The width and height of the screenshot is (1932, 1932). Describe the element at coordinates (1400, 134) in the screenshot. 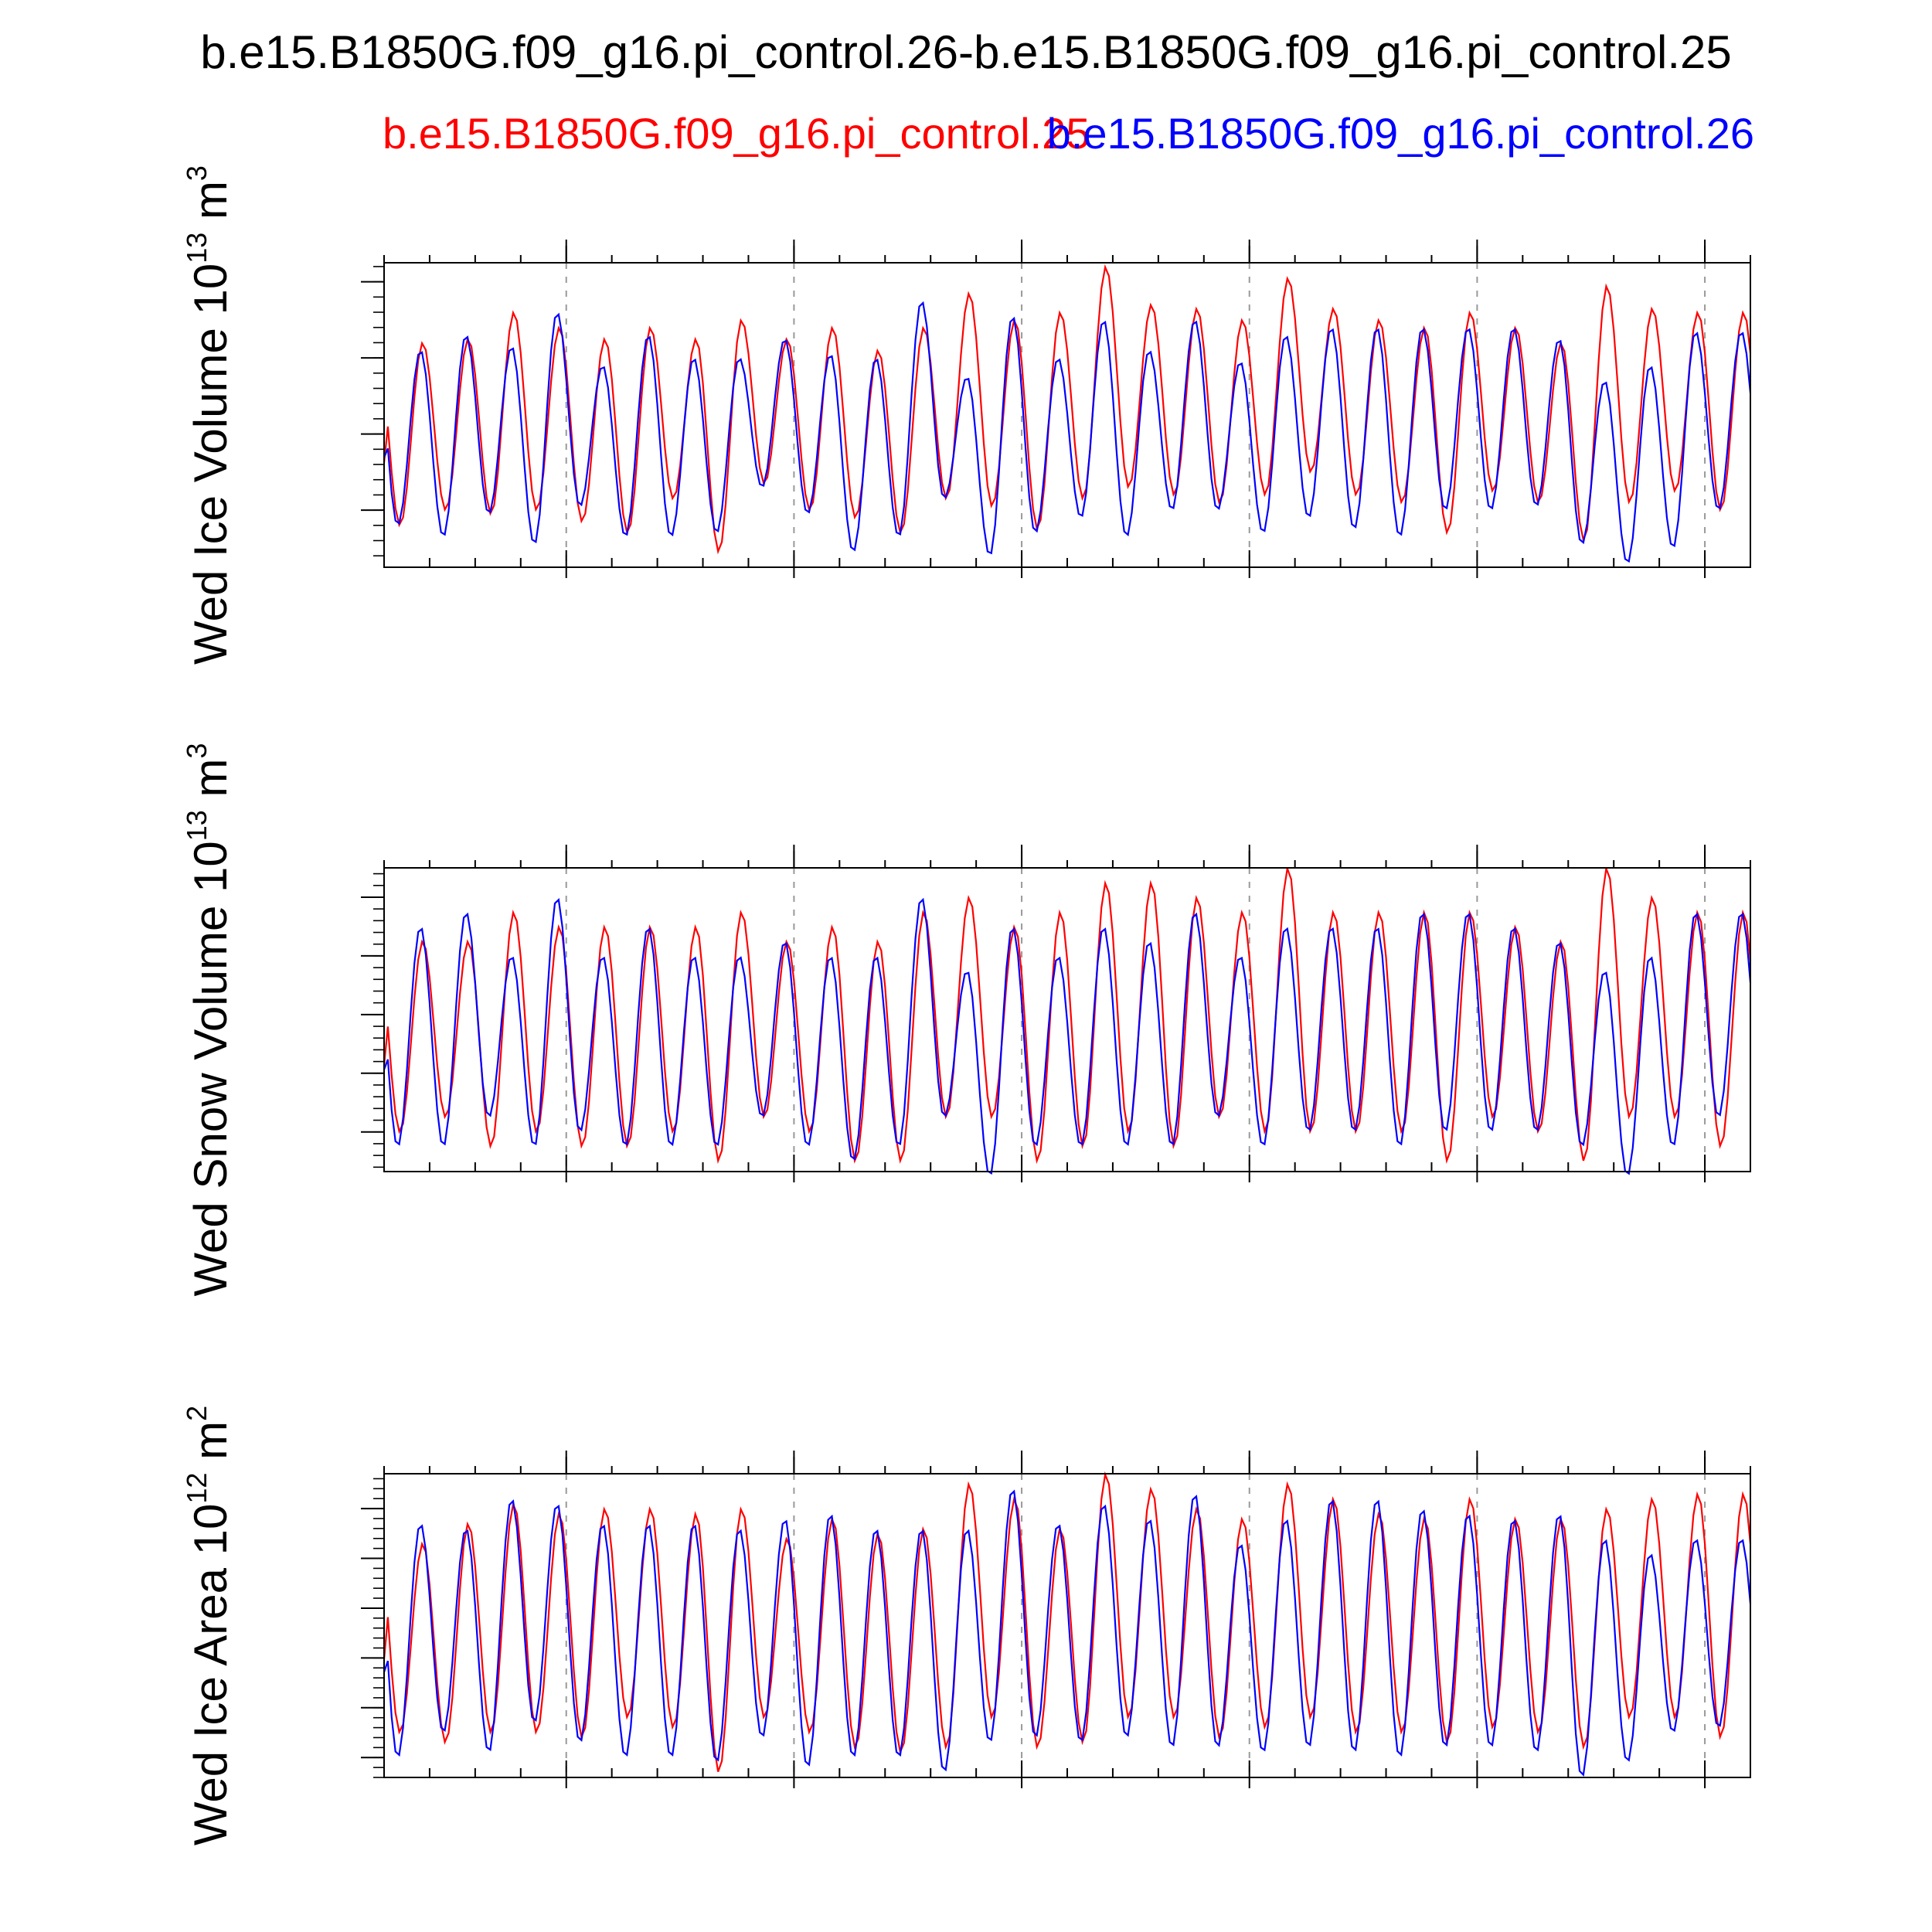

I see `legend-case-blue: b.e15.B1850G.f09_g16.pi_control.26` at that location.